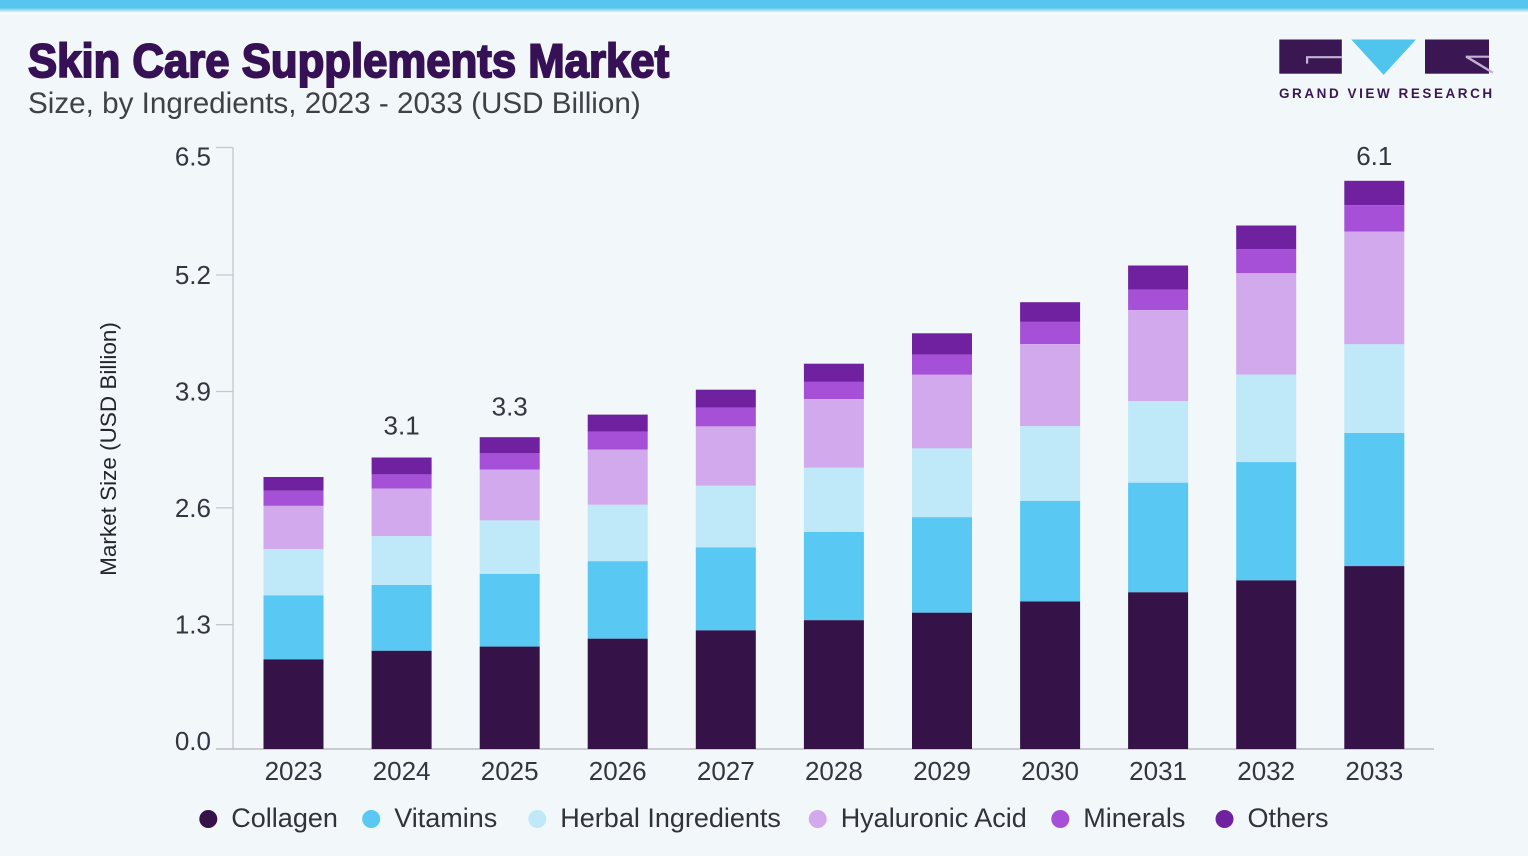 This screenshot has height=856, width=1528. Describe the element at coordinates (193, 157) in the screenshot. I see `svg-text: 6.5` at that location.